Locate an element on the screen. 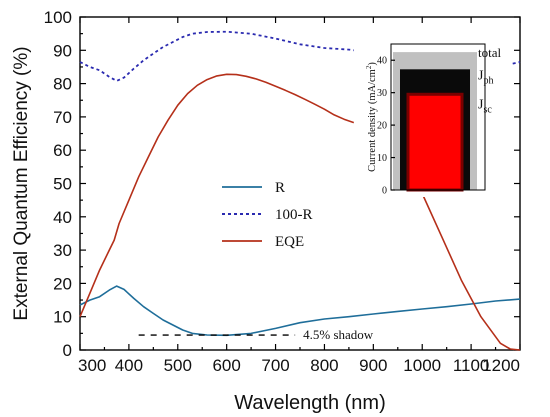 The image size is (550, 417). series-line-100-r-fragment is located at coordinates (516, 63).